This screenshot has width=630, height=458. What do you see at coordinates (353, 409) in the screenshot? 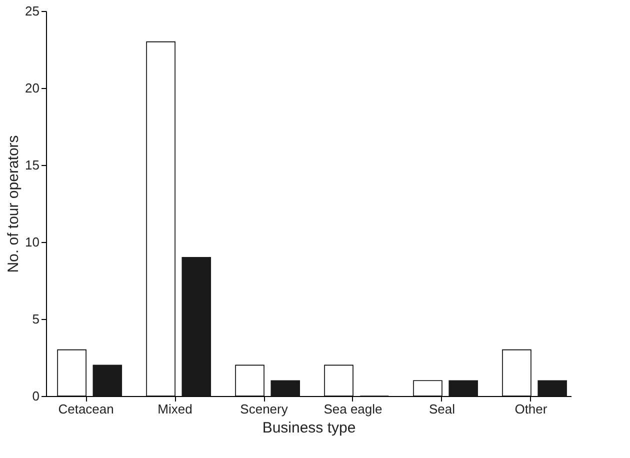
I see `x-tick-label: Sea eagle` at bounding box center [353, 409].